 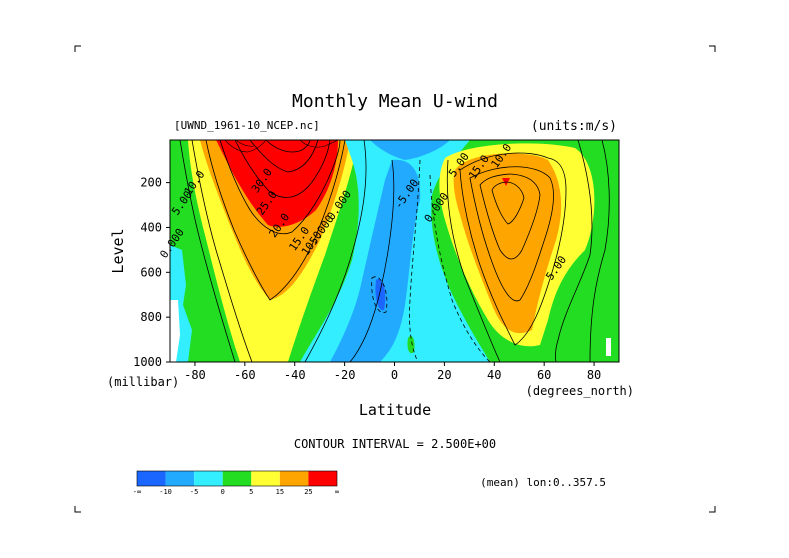 What do you see at coordinates (395, 101) in the screenshot?
I see `chart-title: Monthly Mean U-wind` at bounding box center [395, 101].